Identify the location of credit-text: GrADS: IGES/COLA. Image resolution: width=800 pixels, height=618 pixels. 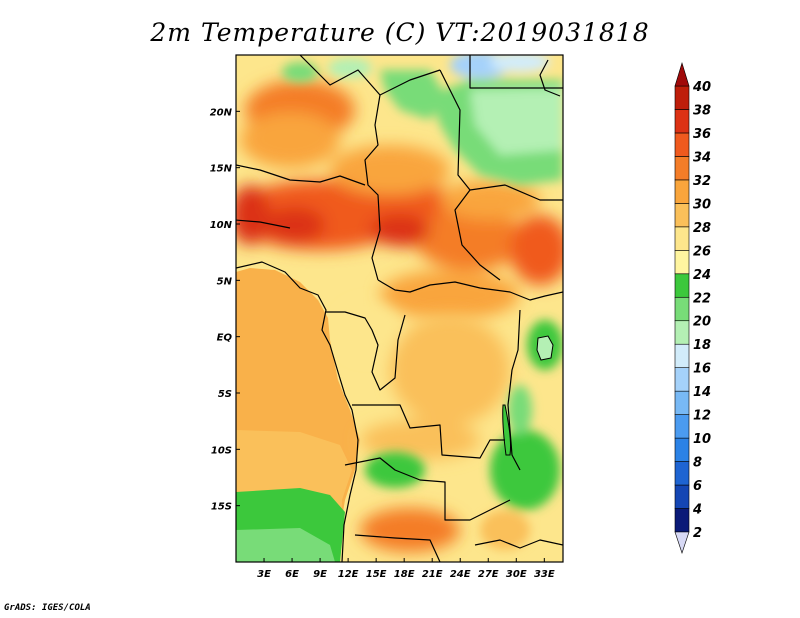
(47, 608).